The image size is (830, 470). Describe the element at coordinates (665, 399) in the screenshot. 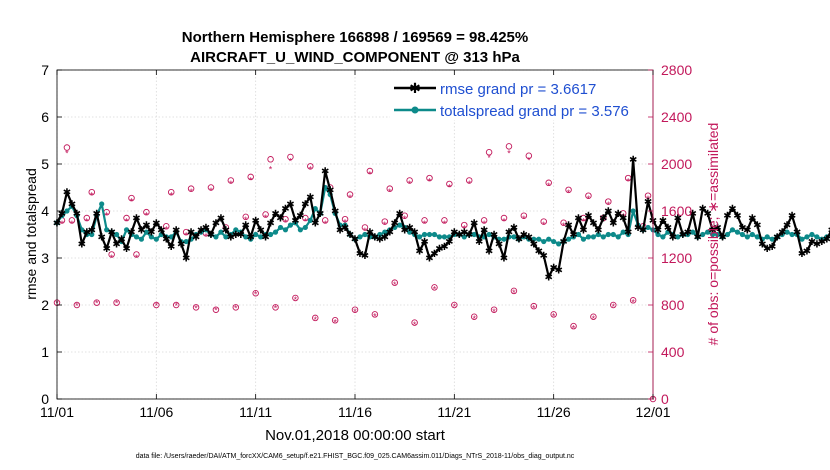

I see `y-right-tick-label: 0` at that location.